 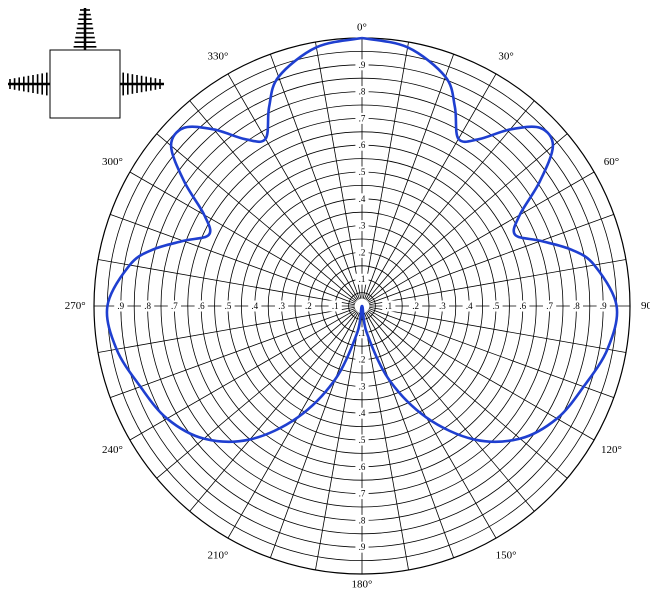 What do you see at coordinates (217, 56) in the screenshot?
I see `angle-label: 330°` at bounding box center [217, 56].